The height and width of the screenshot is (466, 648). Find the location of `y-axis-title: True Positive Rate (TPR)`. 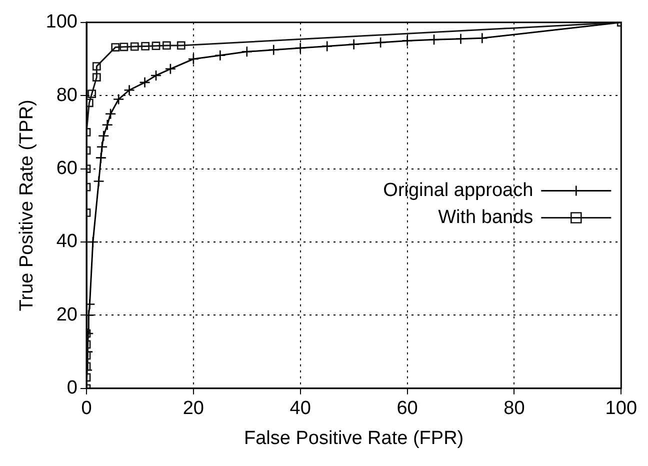

y-axis-title: True Positive Rate (TPR) is located at coordinates (27, 206).